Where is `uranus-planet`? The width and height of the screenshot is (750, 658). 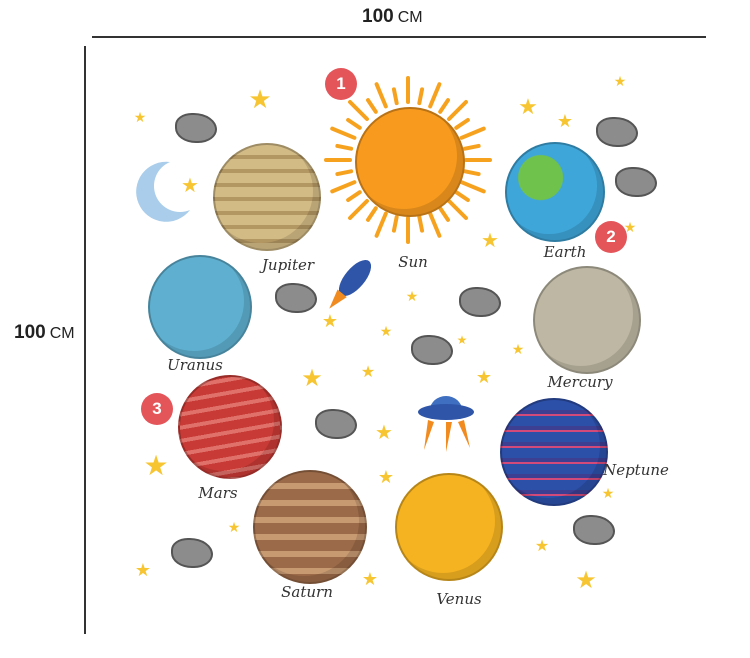 uranus-planet is located at coordinates (200, 307).